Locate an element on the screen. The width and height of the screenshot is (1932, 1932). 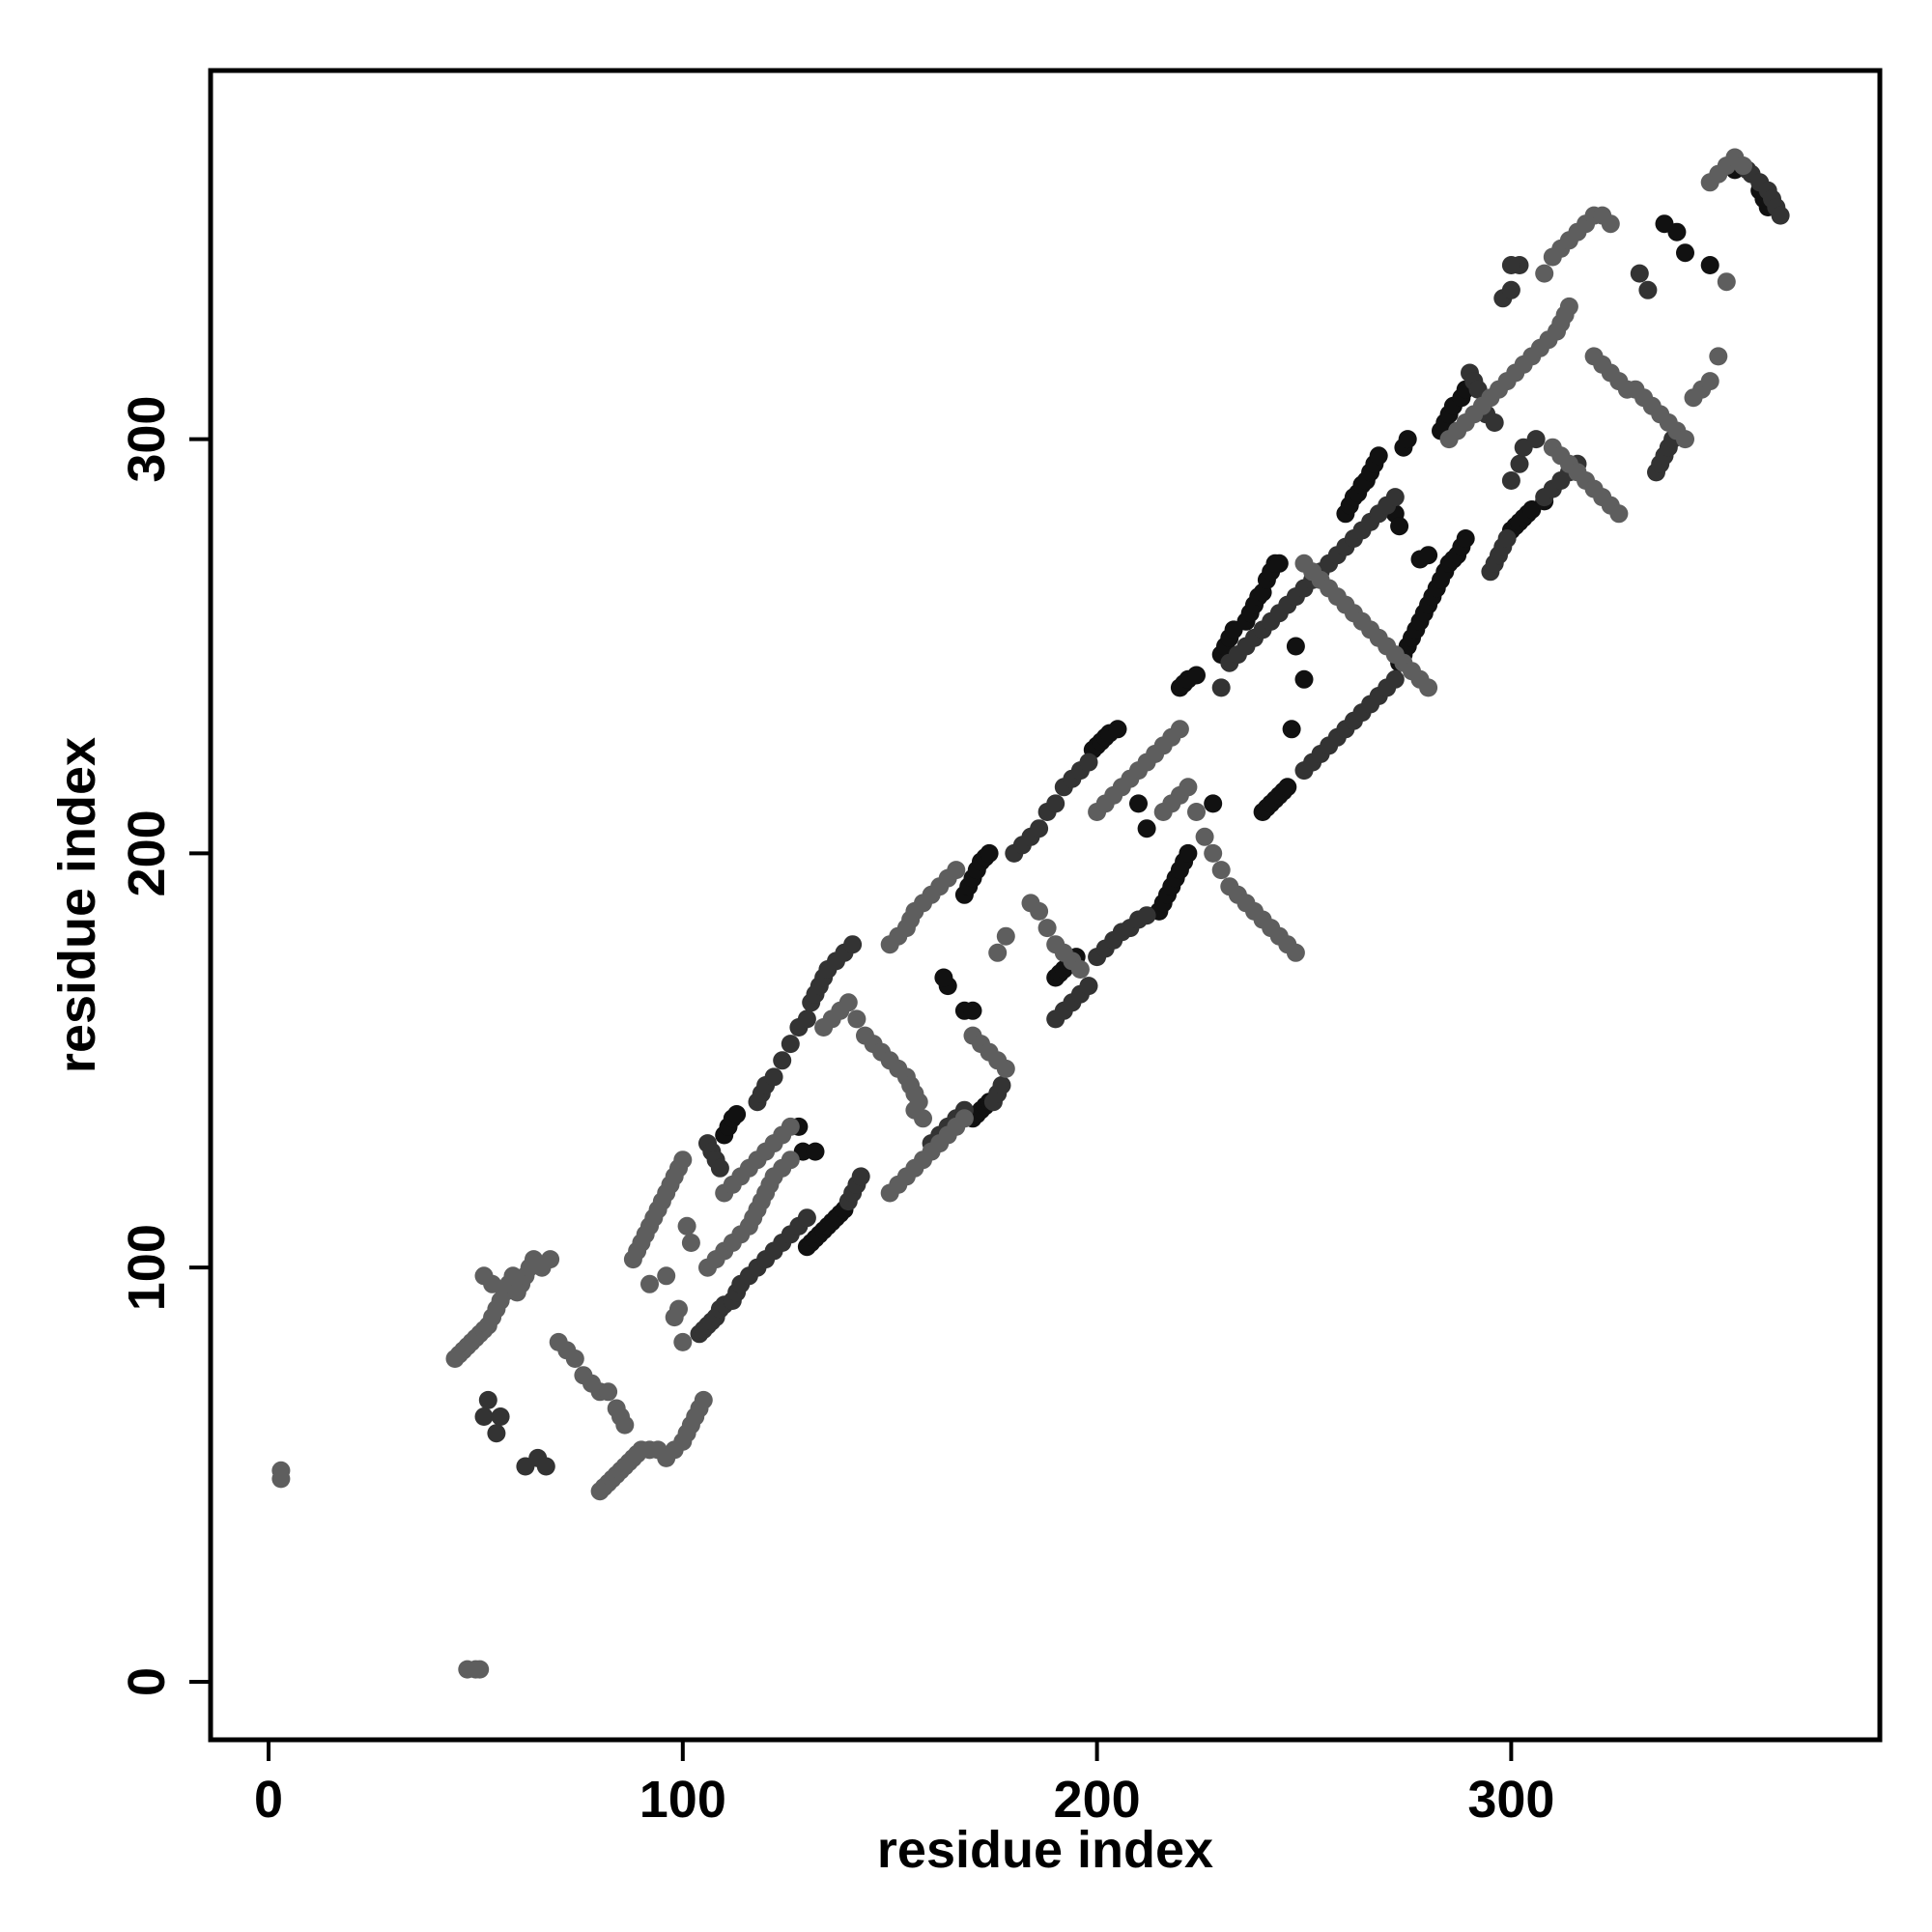
y-tick-label-0: 0 is located at coordinates (147, 1681).